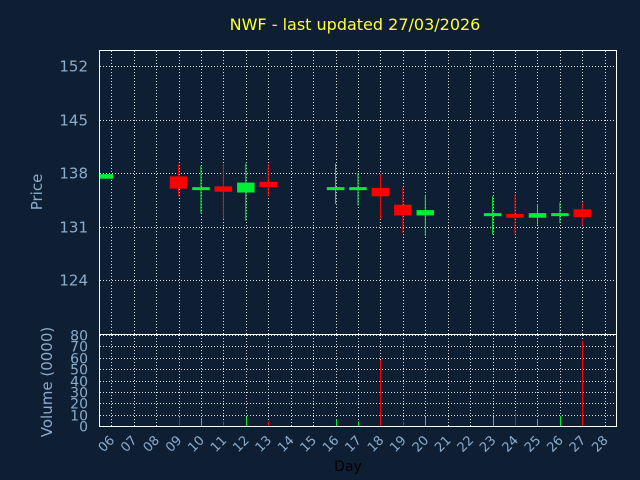 The width and height of the screenshot is (640, 480). Describe the element at coordinates (47, 382) in the screenshot. I see `volume-axis-title: Volume (0000)` at that location.